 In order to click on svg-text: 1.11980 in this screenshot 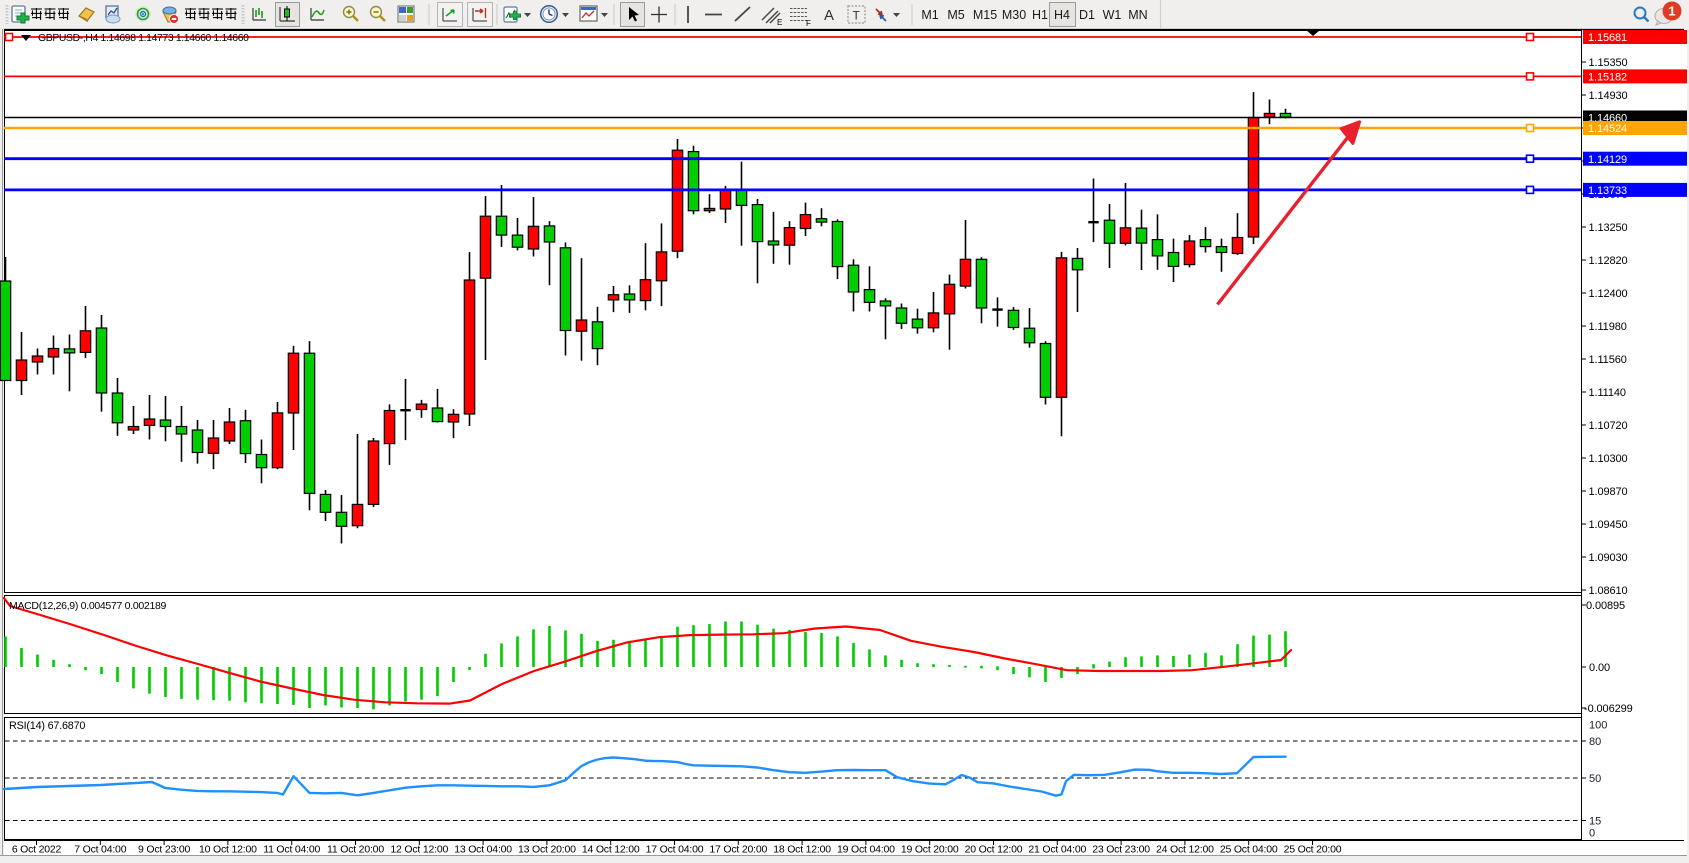, I will do `click(1608, 327)`.